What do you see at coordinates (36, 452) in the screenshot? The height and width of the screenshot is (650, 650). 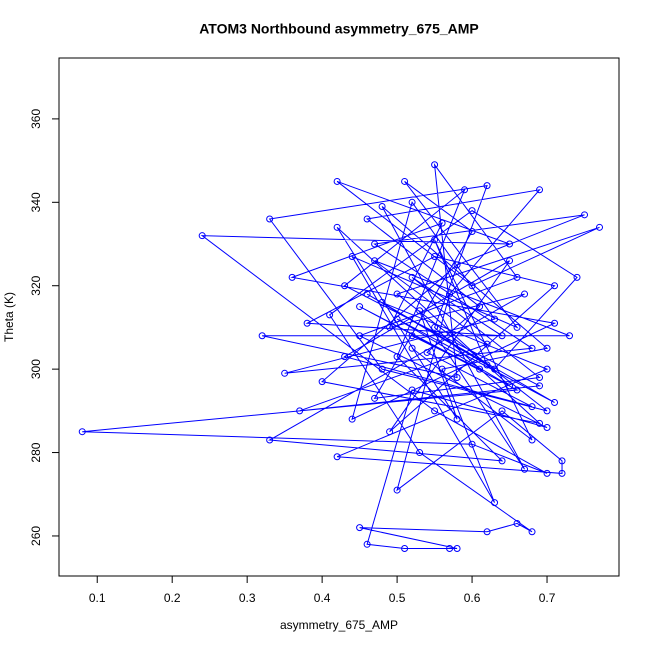 I see `y-tick-label: 280` at bounding box center [36, 452].